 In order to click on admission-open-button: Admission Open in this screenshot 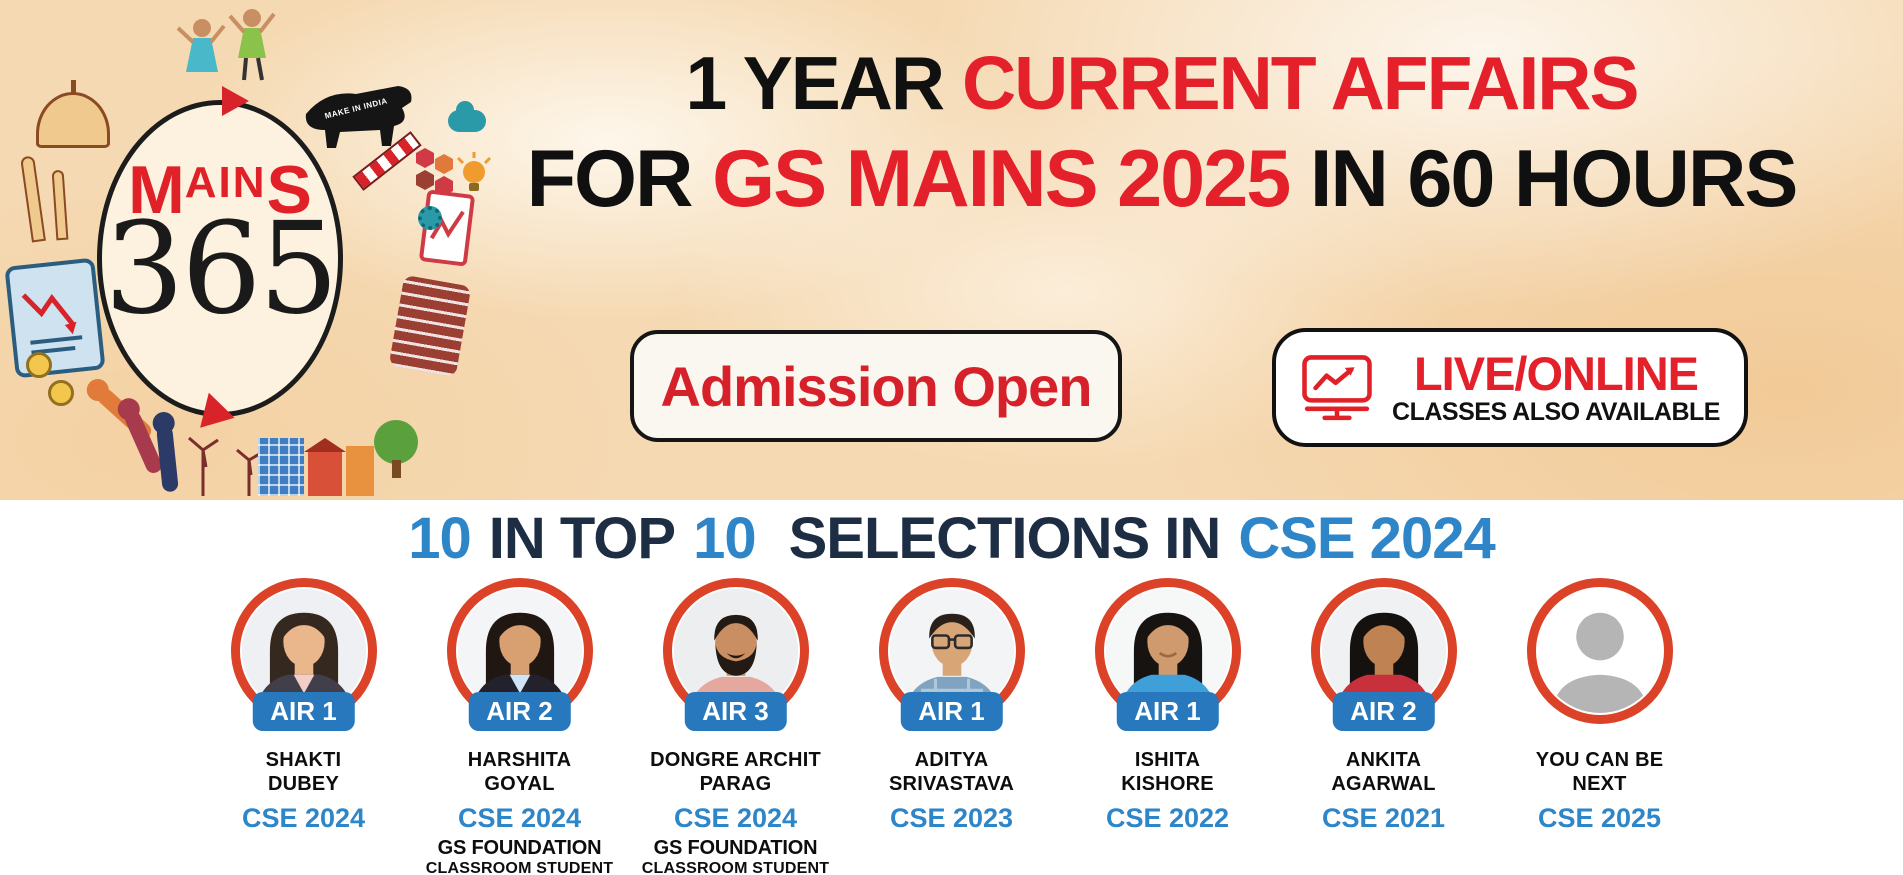, I will do `click(876, 386)`.